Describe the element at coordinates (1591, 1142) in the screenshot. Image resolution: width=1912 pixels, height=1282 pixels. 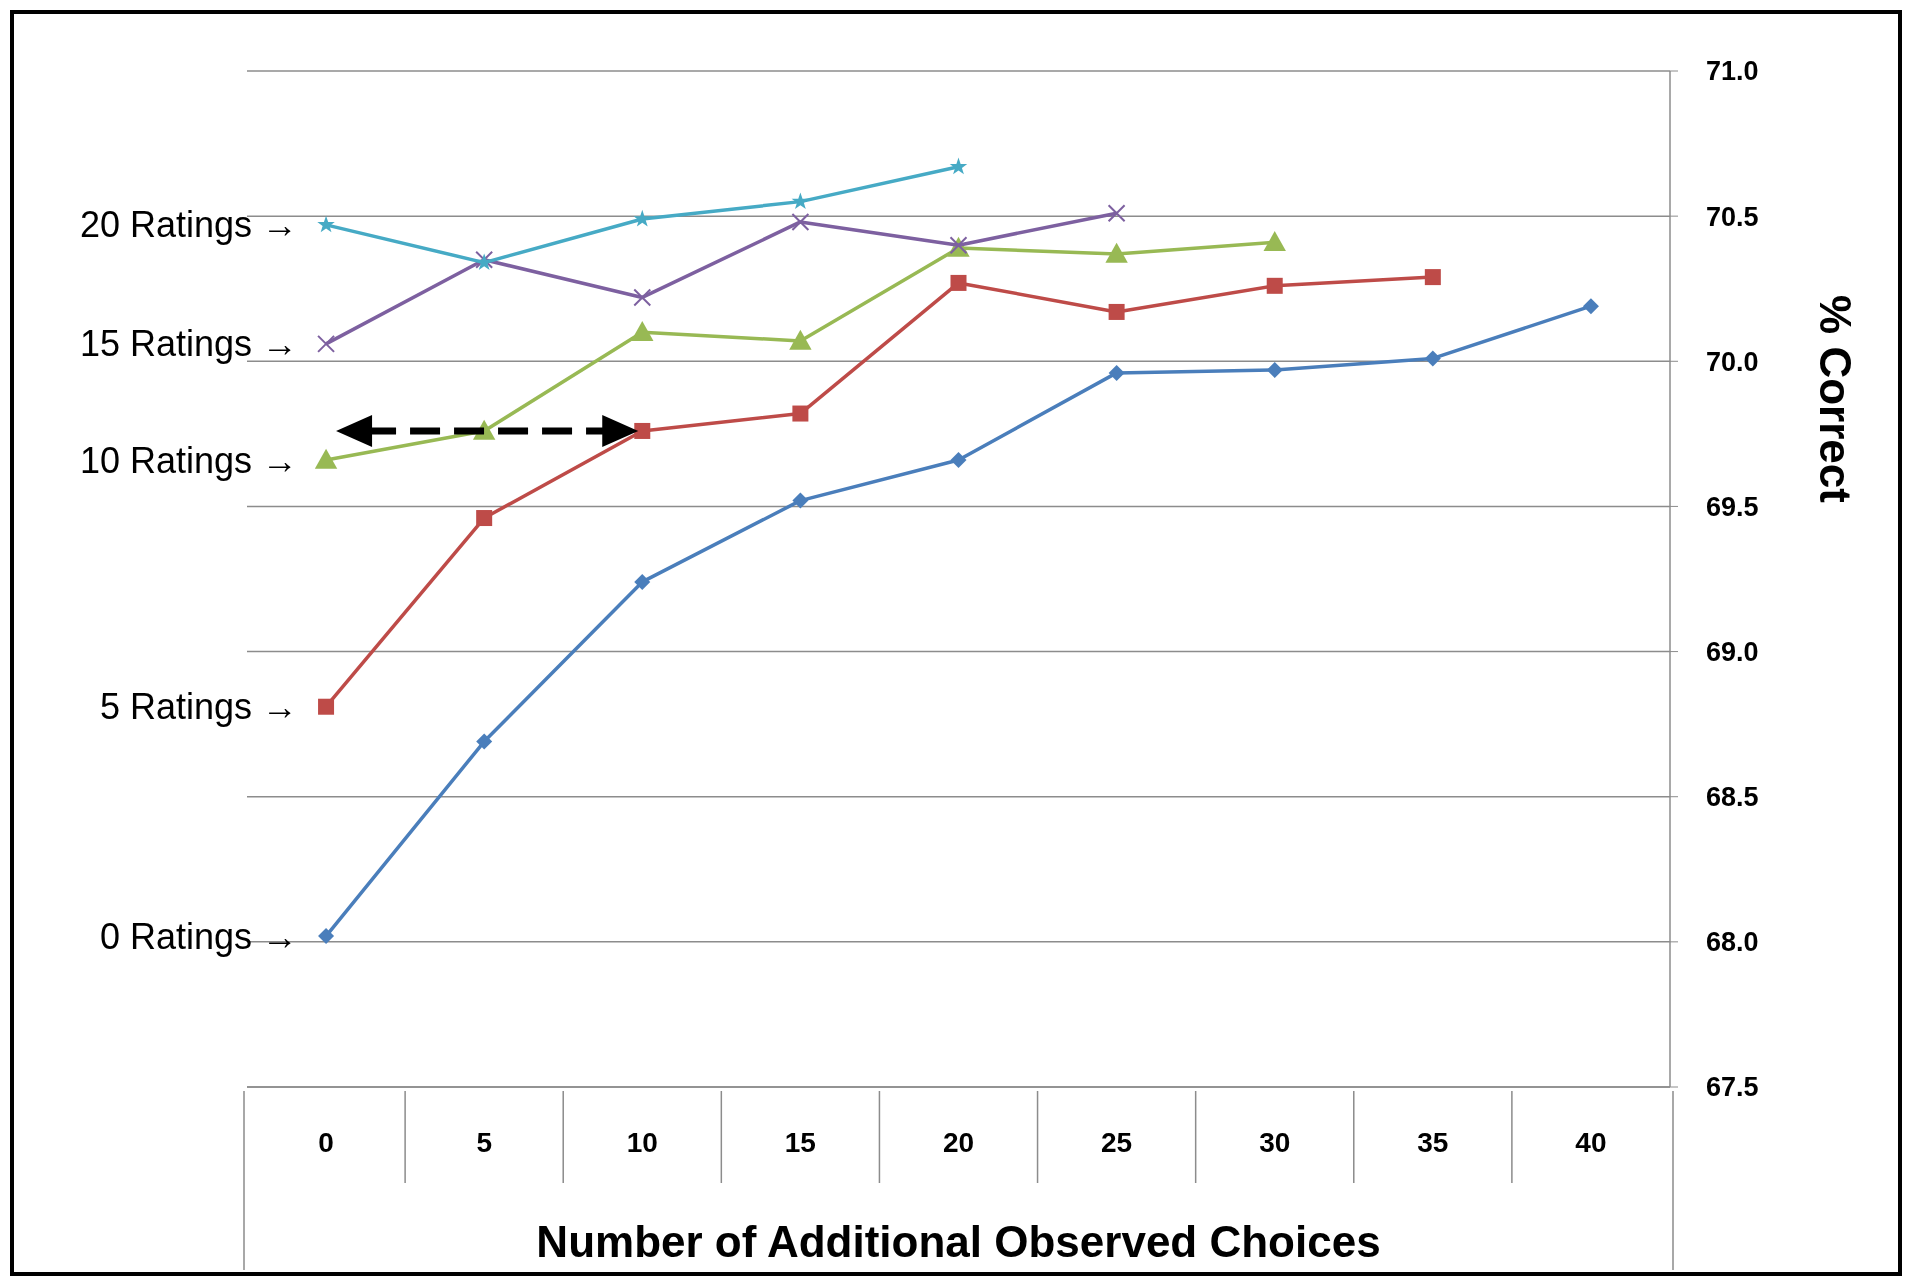
I see `x-tick-label: 40` at that location.